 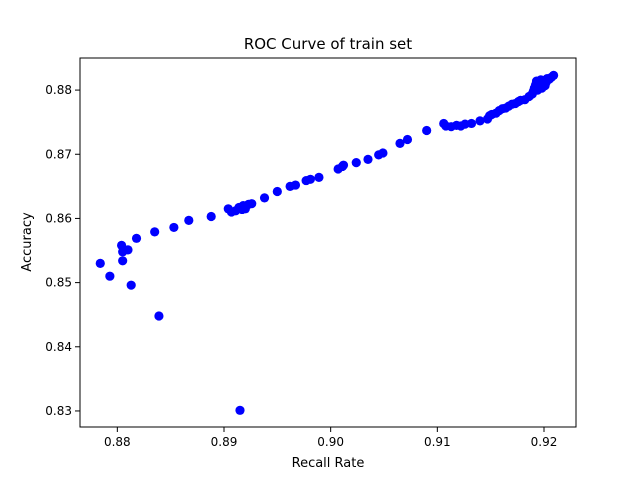 What do you see at coordinates (58, 347) in the screenshot?
I see `y-tick-label: 0.84` at bounding box center [58, 347].